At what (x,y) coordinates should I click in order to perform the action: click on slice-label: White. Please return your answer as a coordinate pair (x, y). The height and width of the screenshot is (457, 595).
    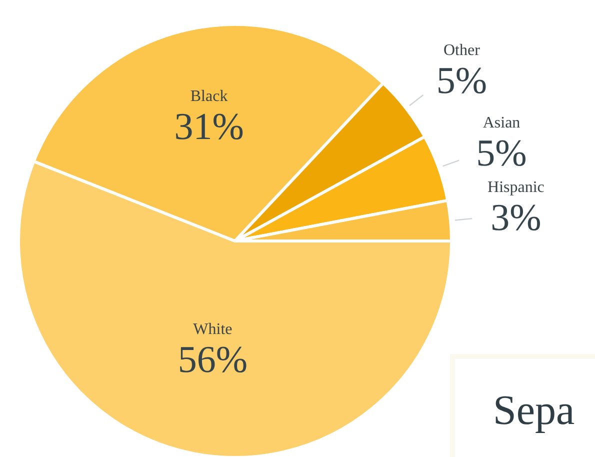
    Looking at the image, I should click on (212, 329).